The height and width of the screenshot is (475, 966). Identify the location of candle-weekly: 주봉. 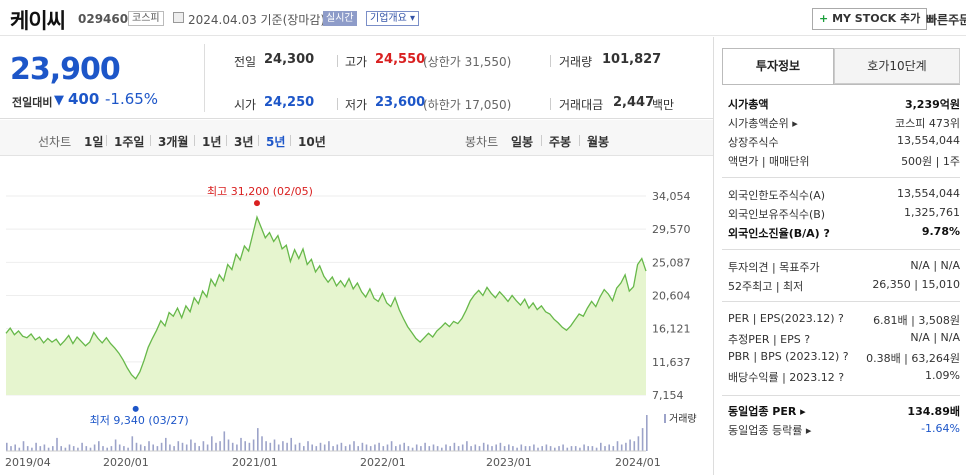
(560, 142).